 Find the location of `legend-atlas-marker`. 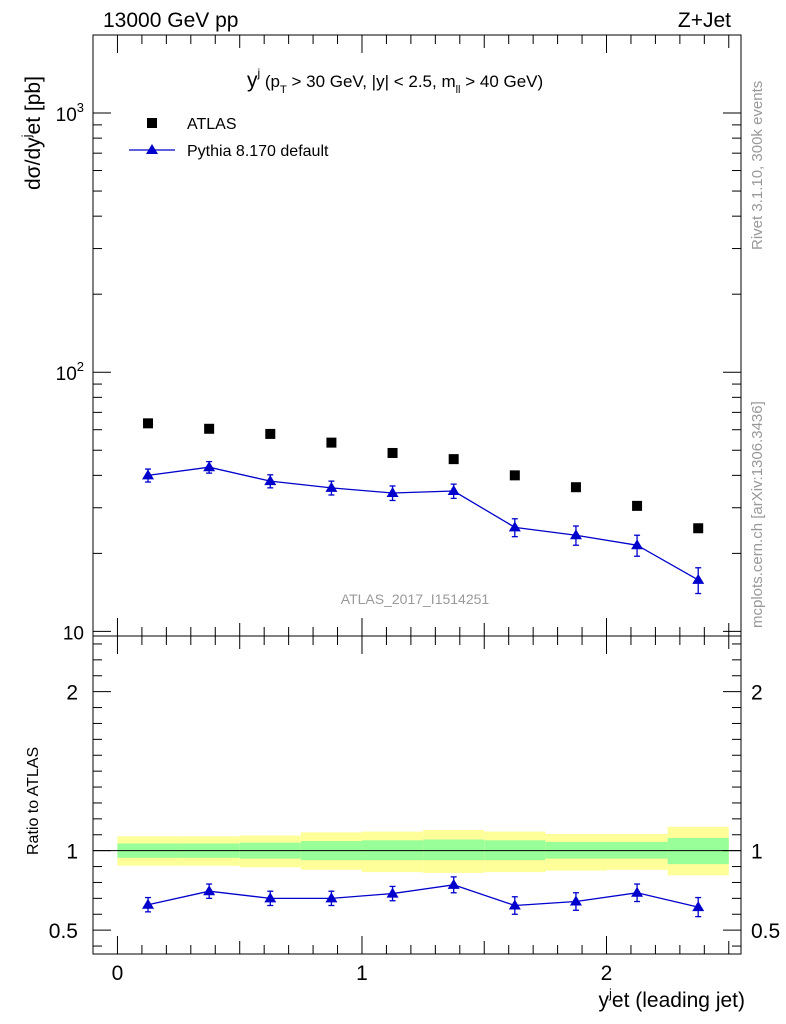

legend-atlas-marker is located at coordinates (152, 123).